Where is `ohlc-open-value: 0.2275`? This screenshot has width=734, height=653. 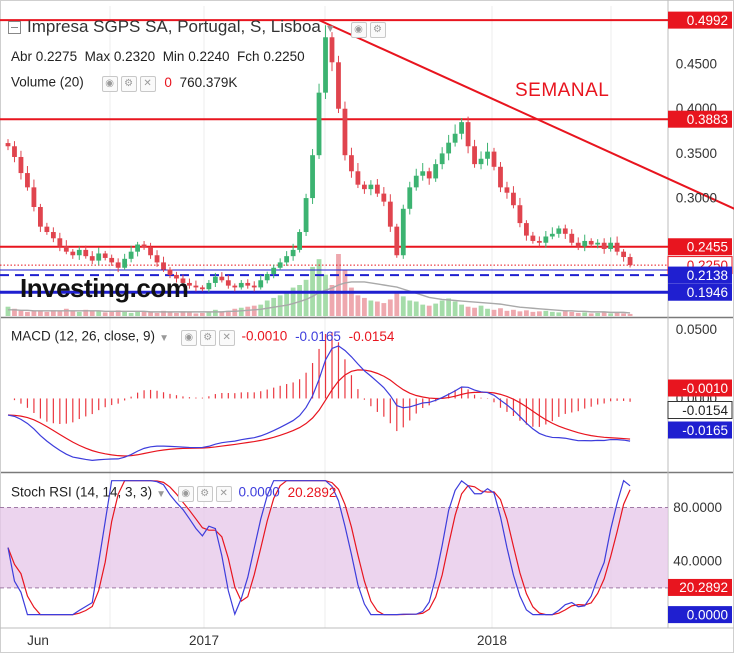 ohlc-open-value: 0.2275 is located at coordinates (56, 56).